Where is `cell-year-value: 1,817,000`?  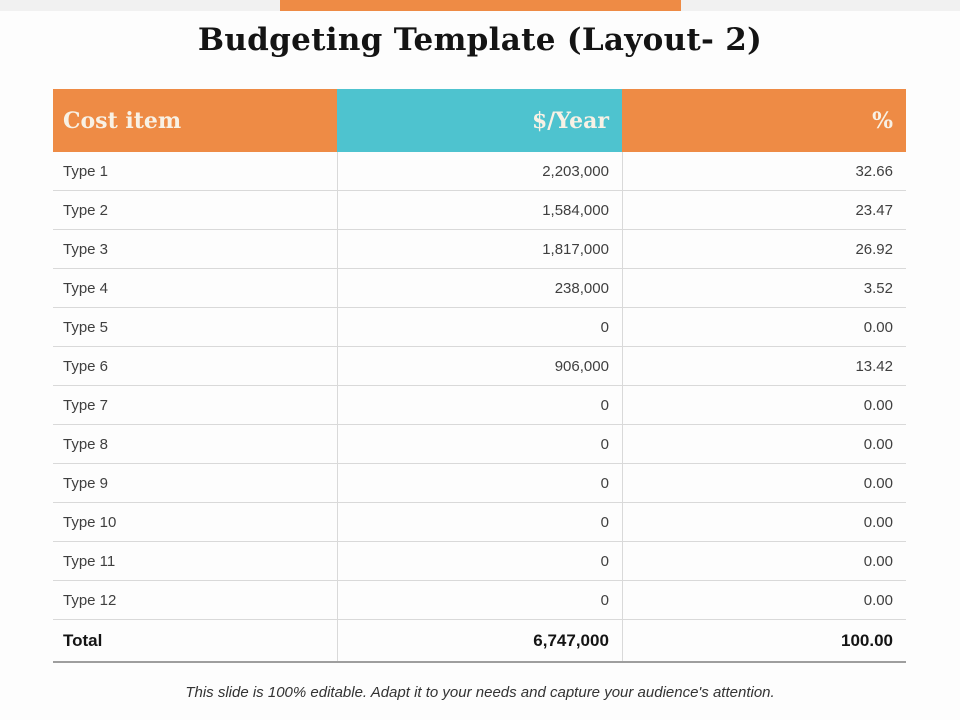
cell-year-value: 1,817,000 is located at coordinates (479, 249).